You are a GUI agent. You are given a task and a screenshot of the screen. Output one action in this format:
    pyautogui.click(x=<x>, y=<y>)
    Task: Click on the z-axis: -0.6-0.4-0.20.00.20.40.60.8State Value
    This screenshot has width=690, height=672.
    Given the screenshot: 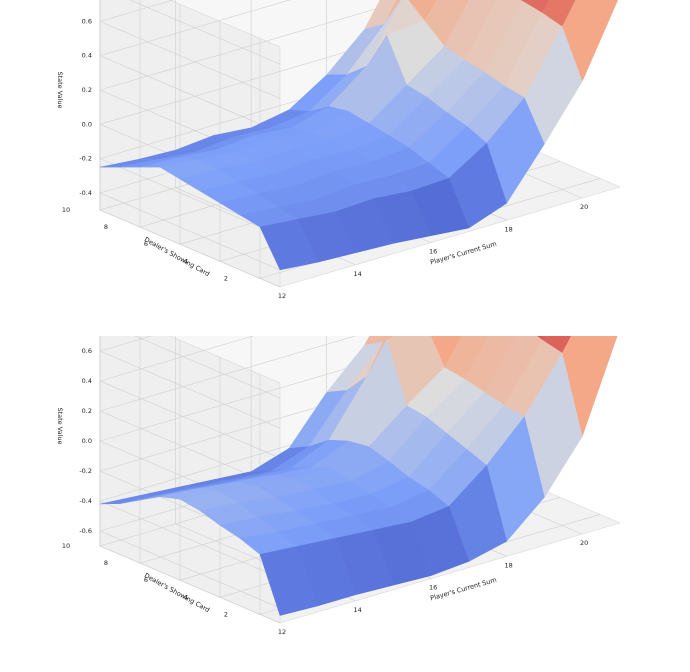 What is the action you would take?
    pyautogui.click(x=74, y=441)
    